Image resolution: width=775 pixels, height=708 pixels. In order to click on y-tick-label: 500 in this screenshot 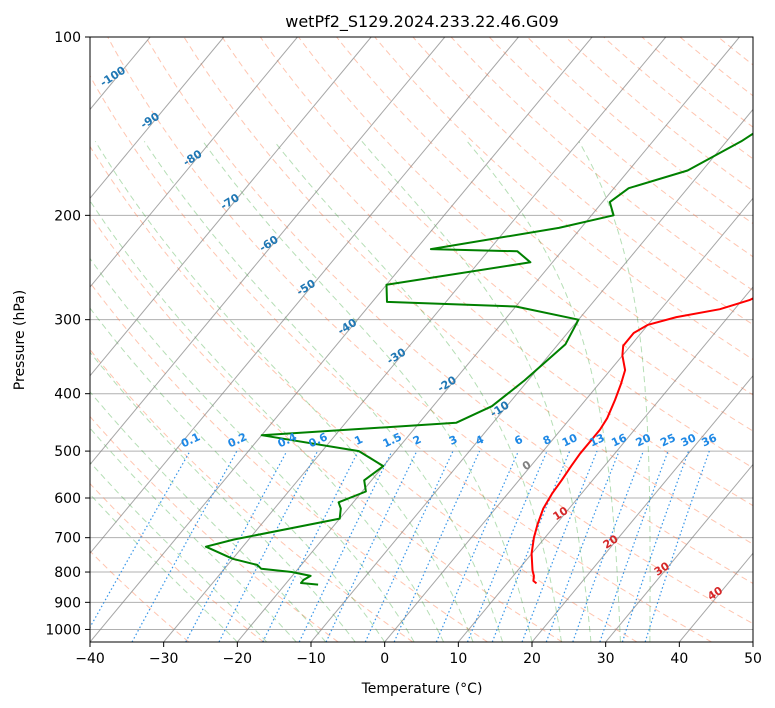, I will do `click(67, 452)`.